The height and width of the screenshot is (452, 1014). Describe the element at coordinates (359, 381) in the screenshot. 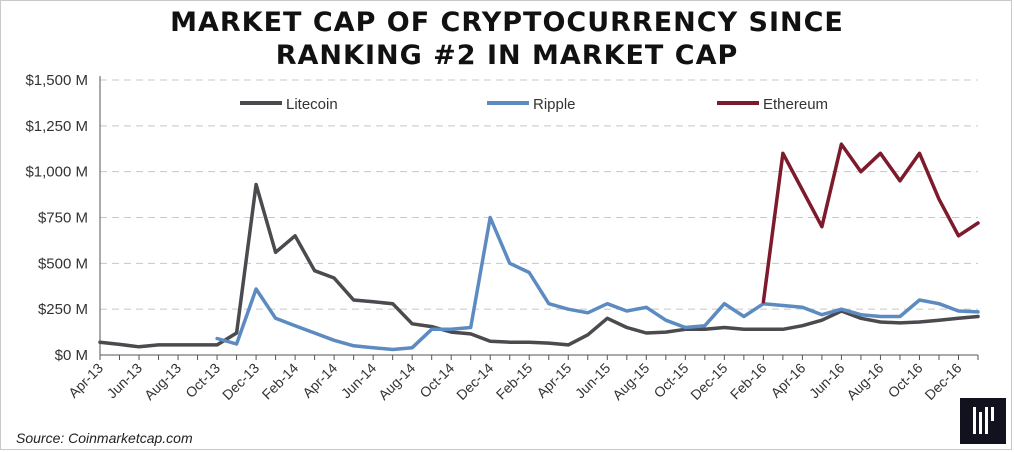

I see `x-tick-label: Jun-14` at that location.